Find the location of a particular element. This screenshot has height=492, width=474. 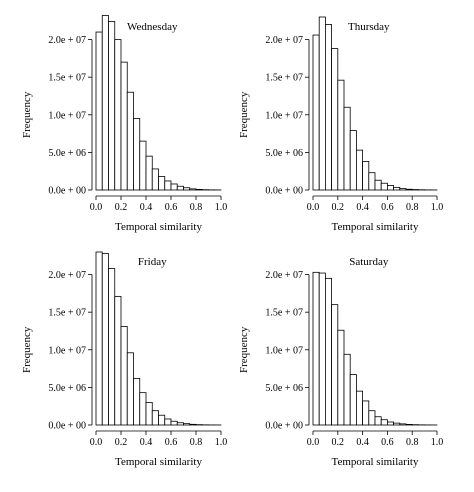

y-tick-label-friday-1: 5.0e + 06 is located at coordinates (67, 388).